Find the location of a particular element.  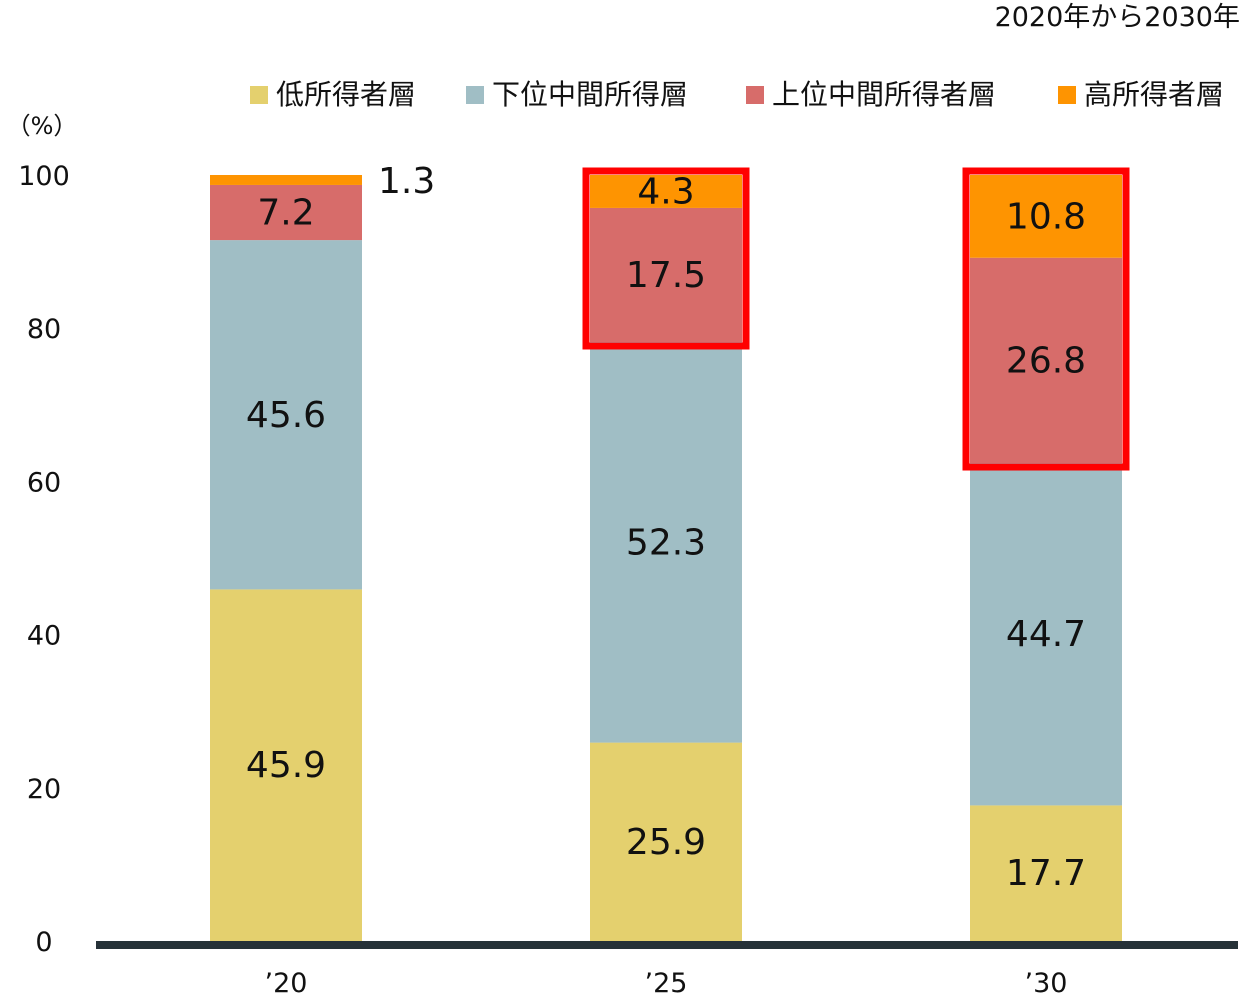

data-label: 25.9 is located at coordinates (666, 842).